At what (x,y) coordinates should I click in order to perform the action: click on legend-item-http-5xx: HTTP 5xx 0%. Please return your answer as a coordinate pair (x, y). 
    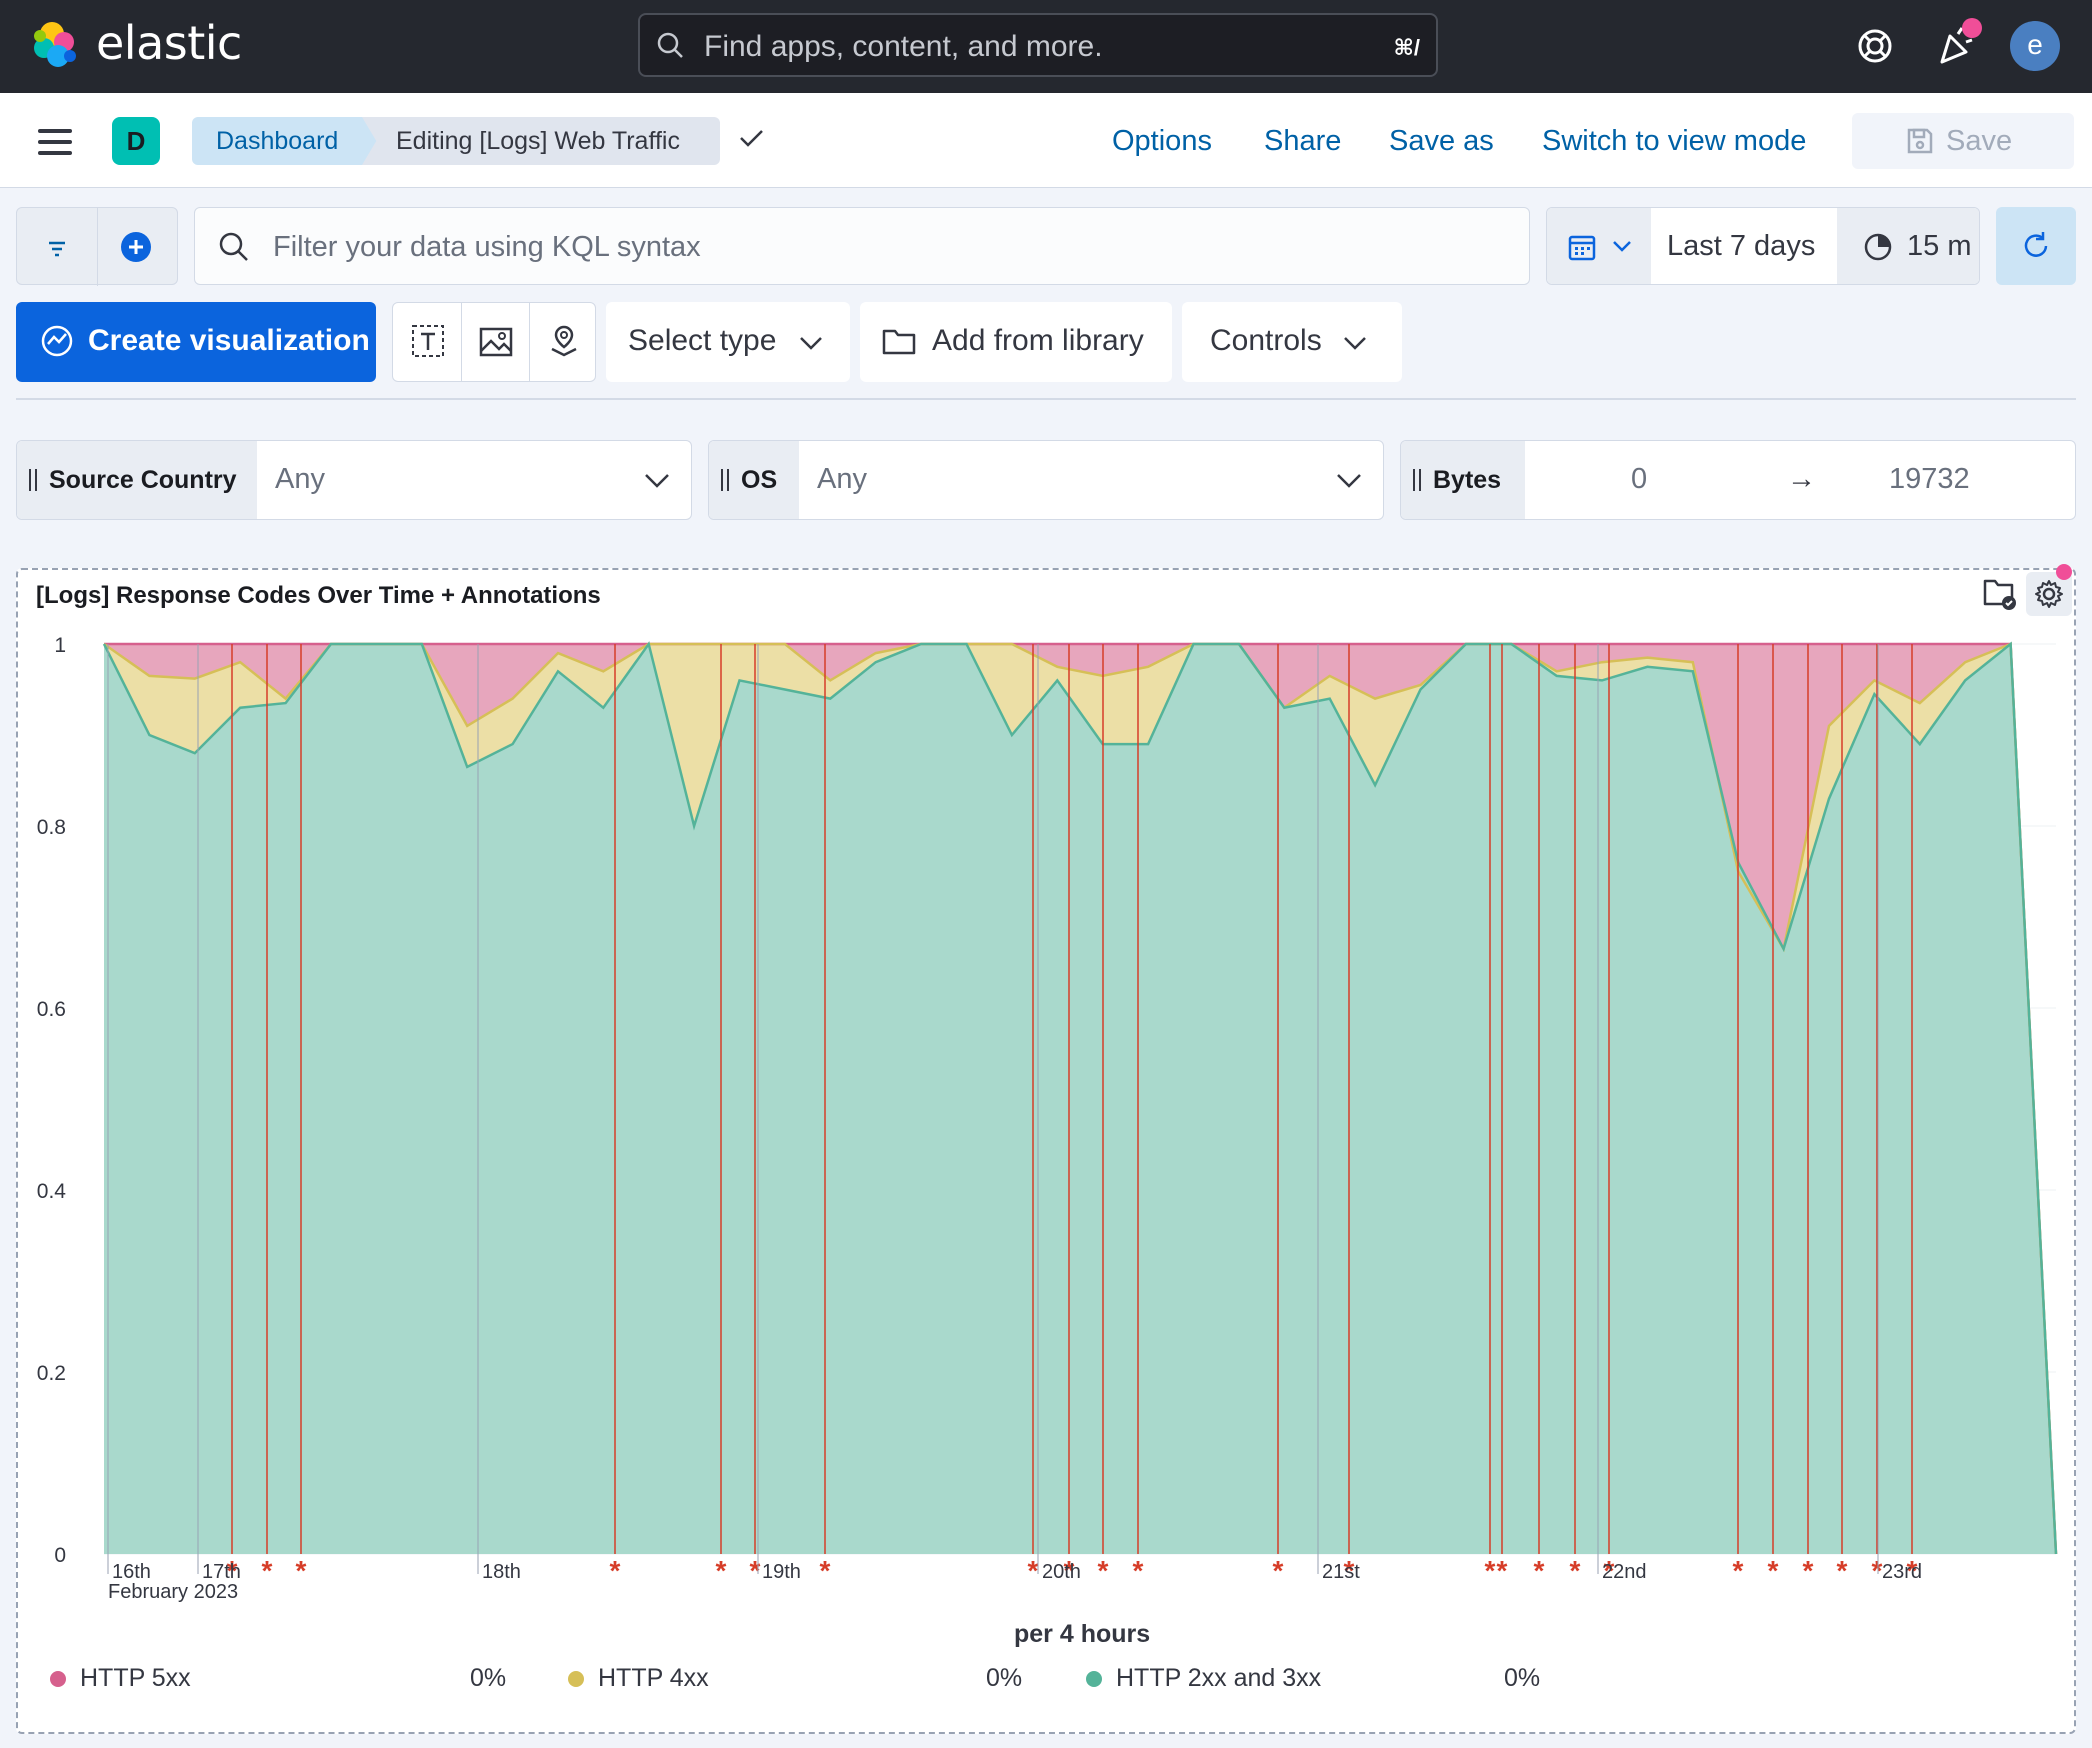
    Looking at the image, I should click on (278, 1678).